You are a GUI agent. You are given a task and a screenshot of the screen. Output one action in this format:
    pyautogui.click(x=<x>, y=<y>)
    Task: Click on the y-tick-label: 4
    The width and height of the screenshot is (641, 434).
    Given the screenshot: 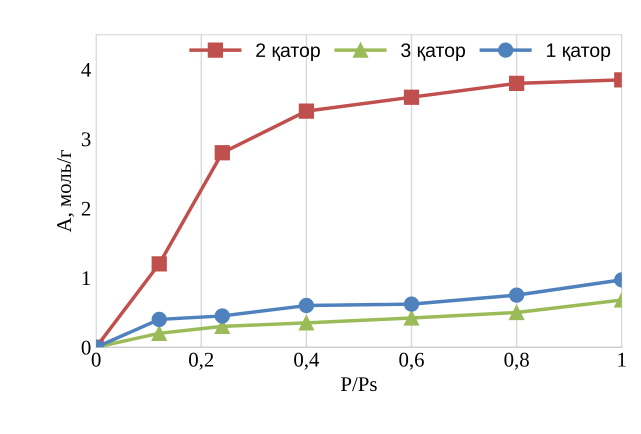 What is the action you would take?
    pyautogui.click(x=86, y=69)
    